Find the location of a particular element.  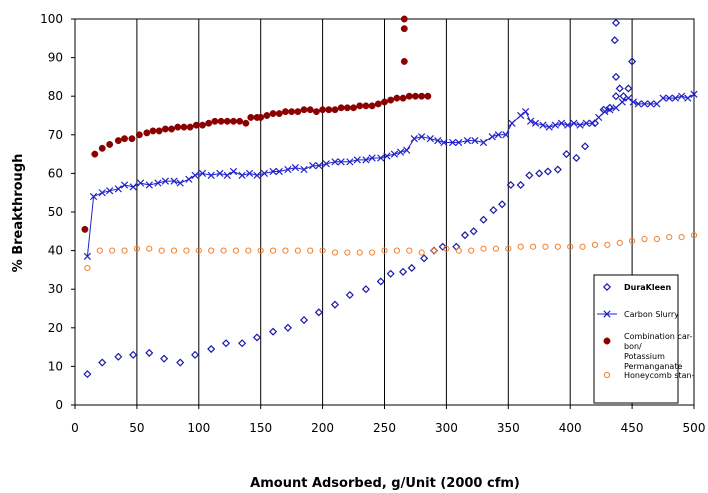

series-1-point-43-stroke-b is located at coordinates (414, 139).